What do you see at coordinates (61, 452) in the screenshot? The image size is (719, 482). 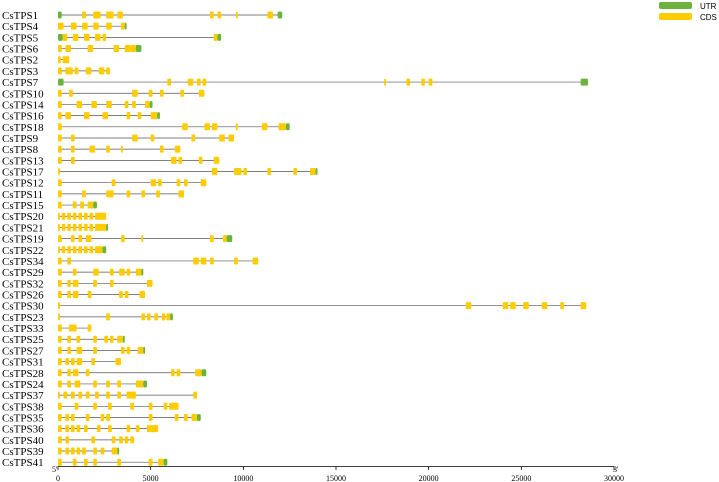 I see `gene-row: CsTPS39` at bounding box center [61, 452].